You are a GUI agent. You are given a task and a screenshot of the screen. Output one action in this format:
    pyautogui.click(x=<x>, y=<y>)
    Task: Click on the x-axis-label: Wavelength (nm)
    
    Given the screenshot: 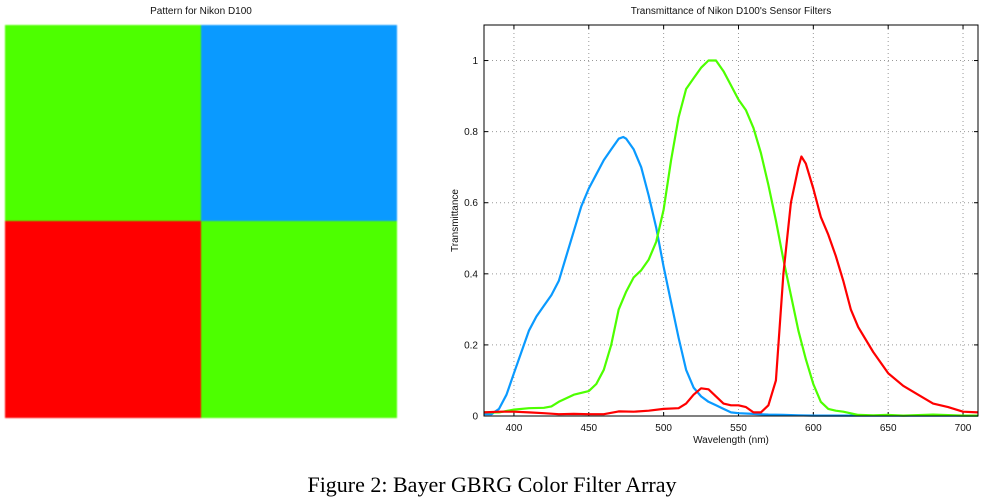 What is the action you would take?
    pyautogui.click(x=731, y=440)
    